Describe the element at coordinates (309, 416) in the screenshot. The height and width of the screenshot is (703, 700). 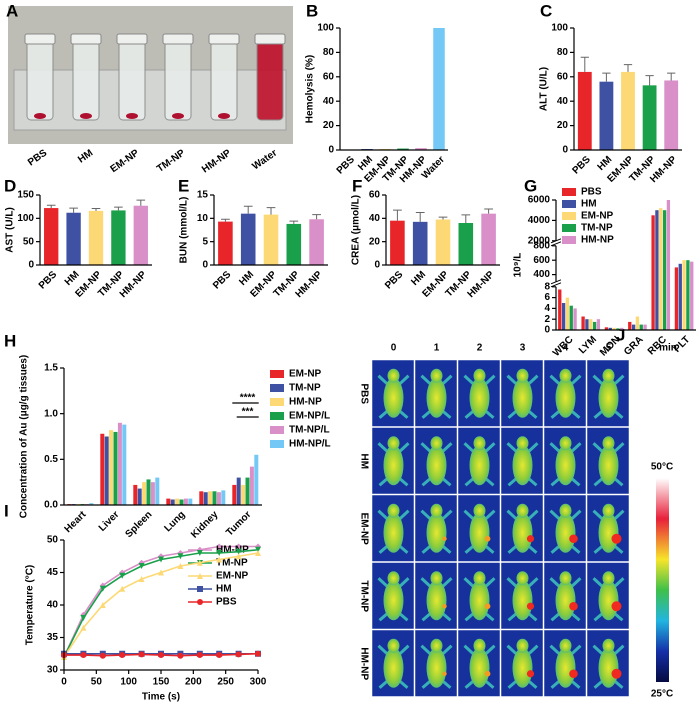
I see `legend-label: EM-NP/L` at that location.